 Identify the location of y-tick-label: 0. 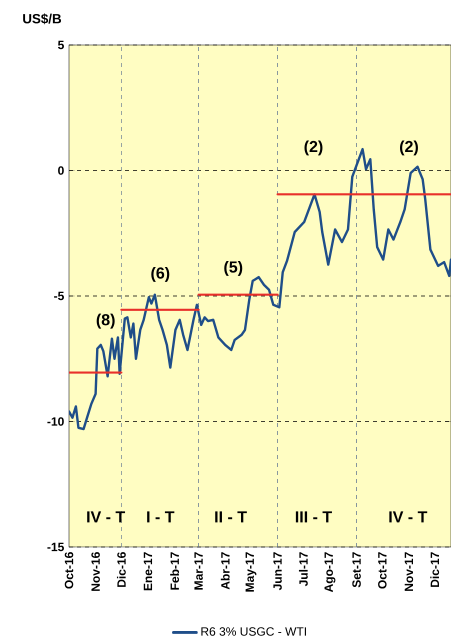
(61, 170).